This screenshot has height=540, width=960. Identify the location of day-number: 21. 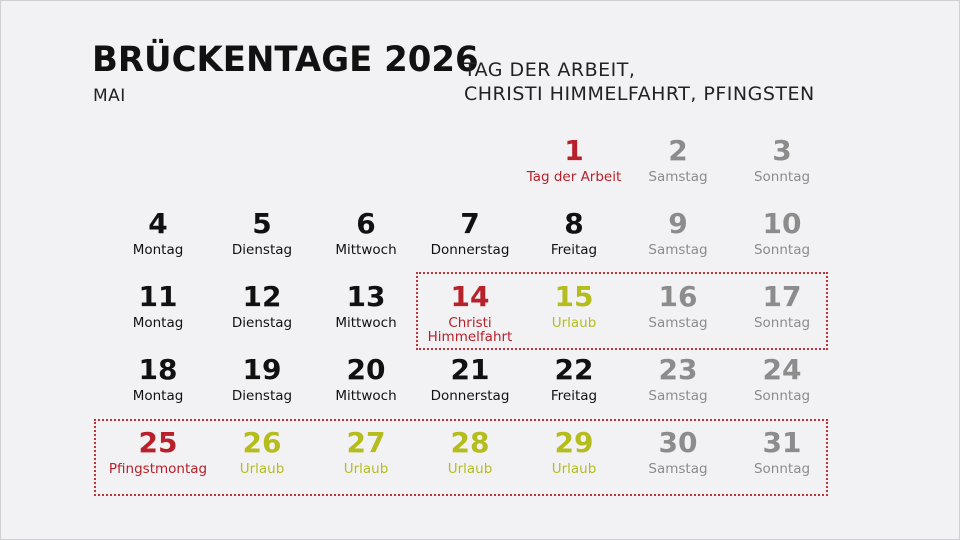
(470, 369).